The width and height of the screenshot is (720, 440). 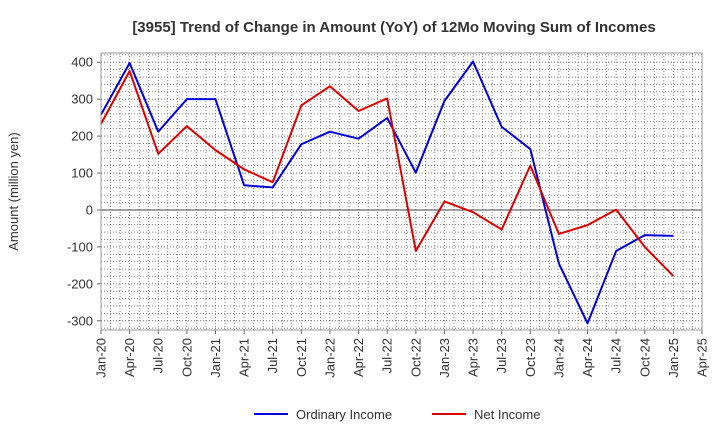 What do you see at coordinates (89, 209) in the screenshot?
I see `y-tick-label: 0` at bounding box center [89, 209].